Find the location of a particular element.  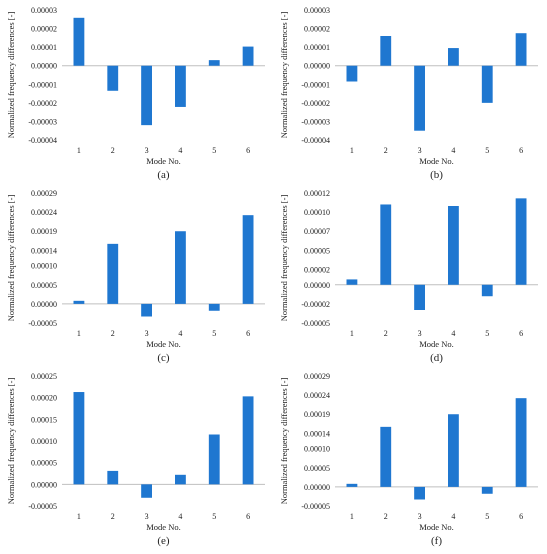

y-tick-label: 0.00007 is located at coordinates (317, 231).